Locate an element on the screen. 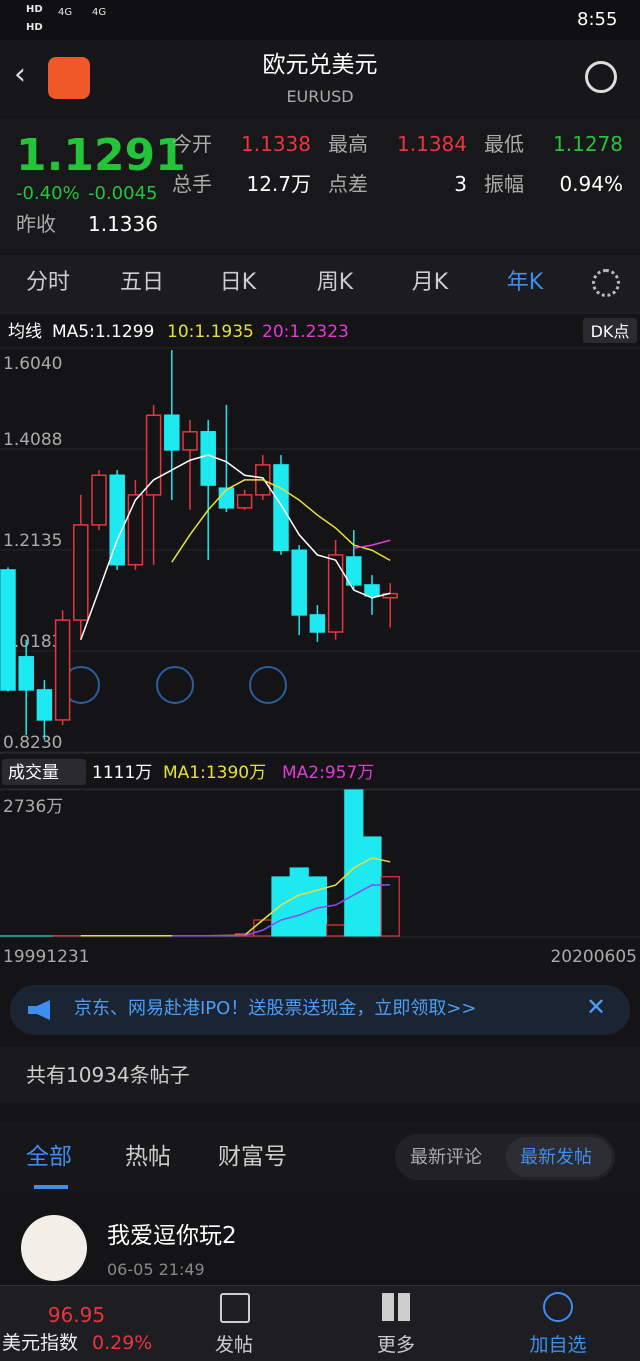  stat-label: 今开 is located at coordinates (192, 144).